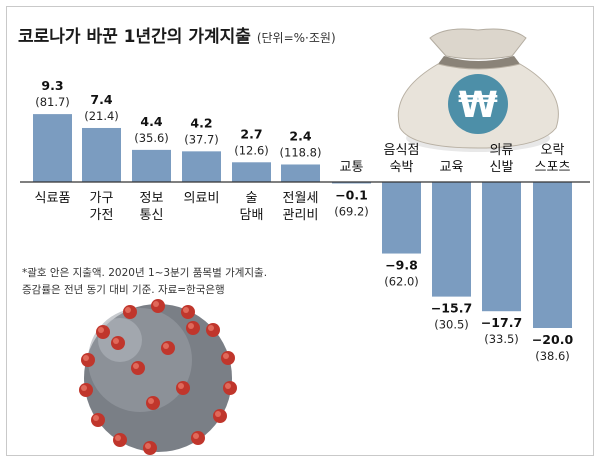  What do you see at coordinates (251, 150) in the screenshot?
I see `spending-label-4: (12.6)` at bounding box center [251, 150].